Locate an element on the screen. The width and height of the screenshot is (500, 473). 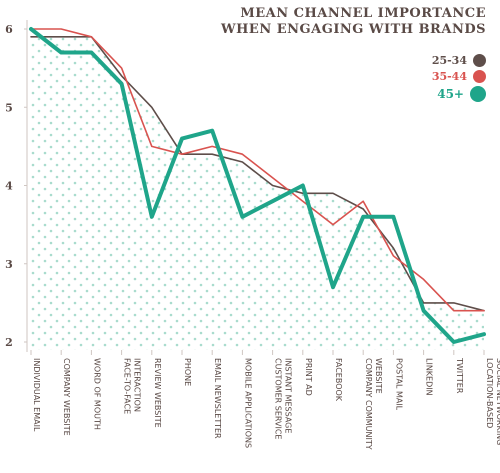
x-tick-label: MOBILE APPLICATIONS is located at coordinates (247, 403).